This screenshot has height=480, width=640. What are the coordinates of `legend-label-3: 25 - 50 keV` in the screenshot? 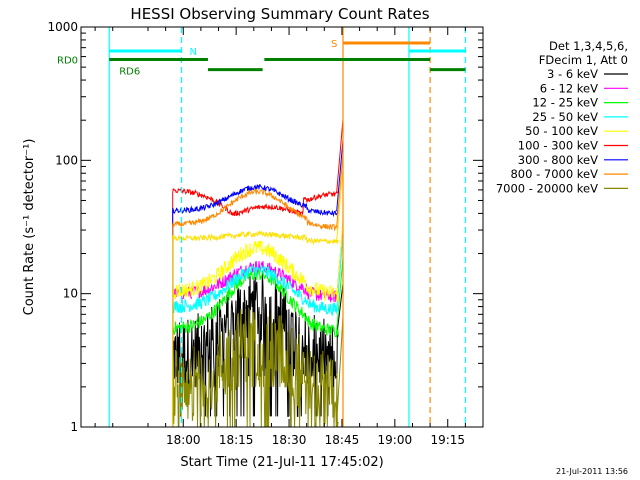 It's located at (565, 117).